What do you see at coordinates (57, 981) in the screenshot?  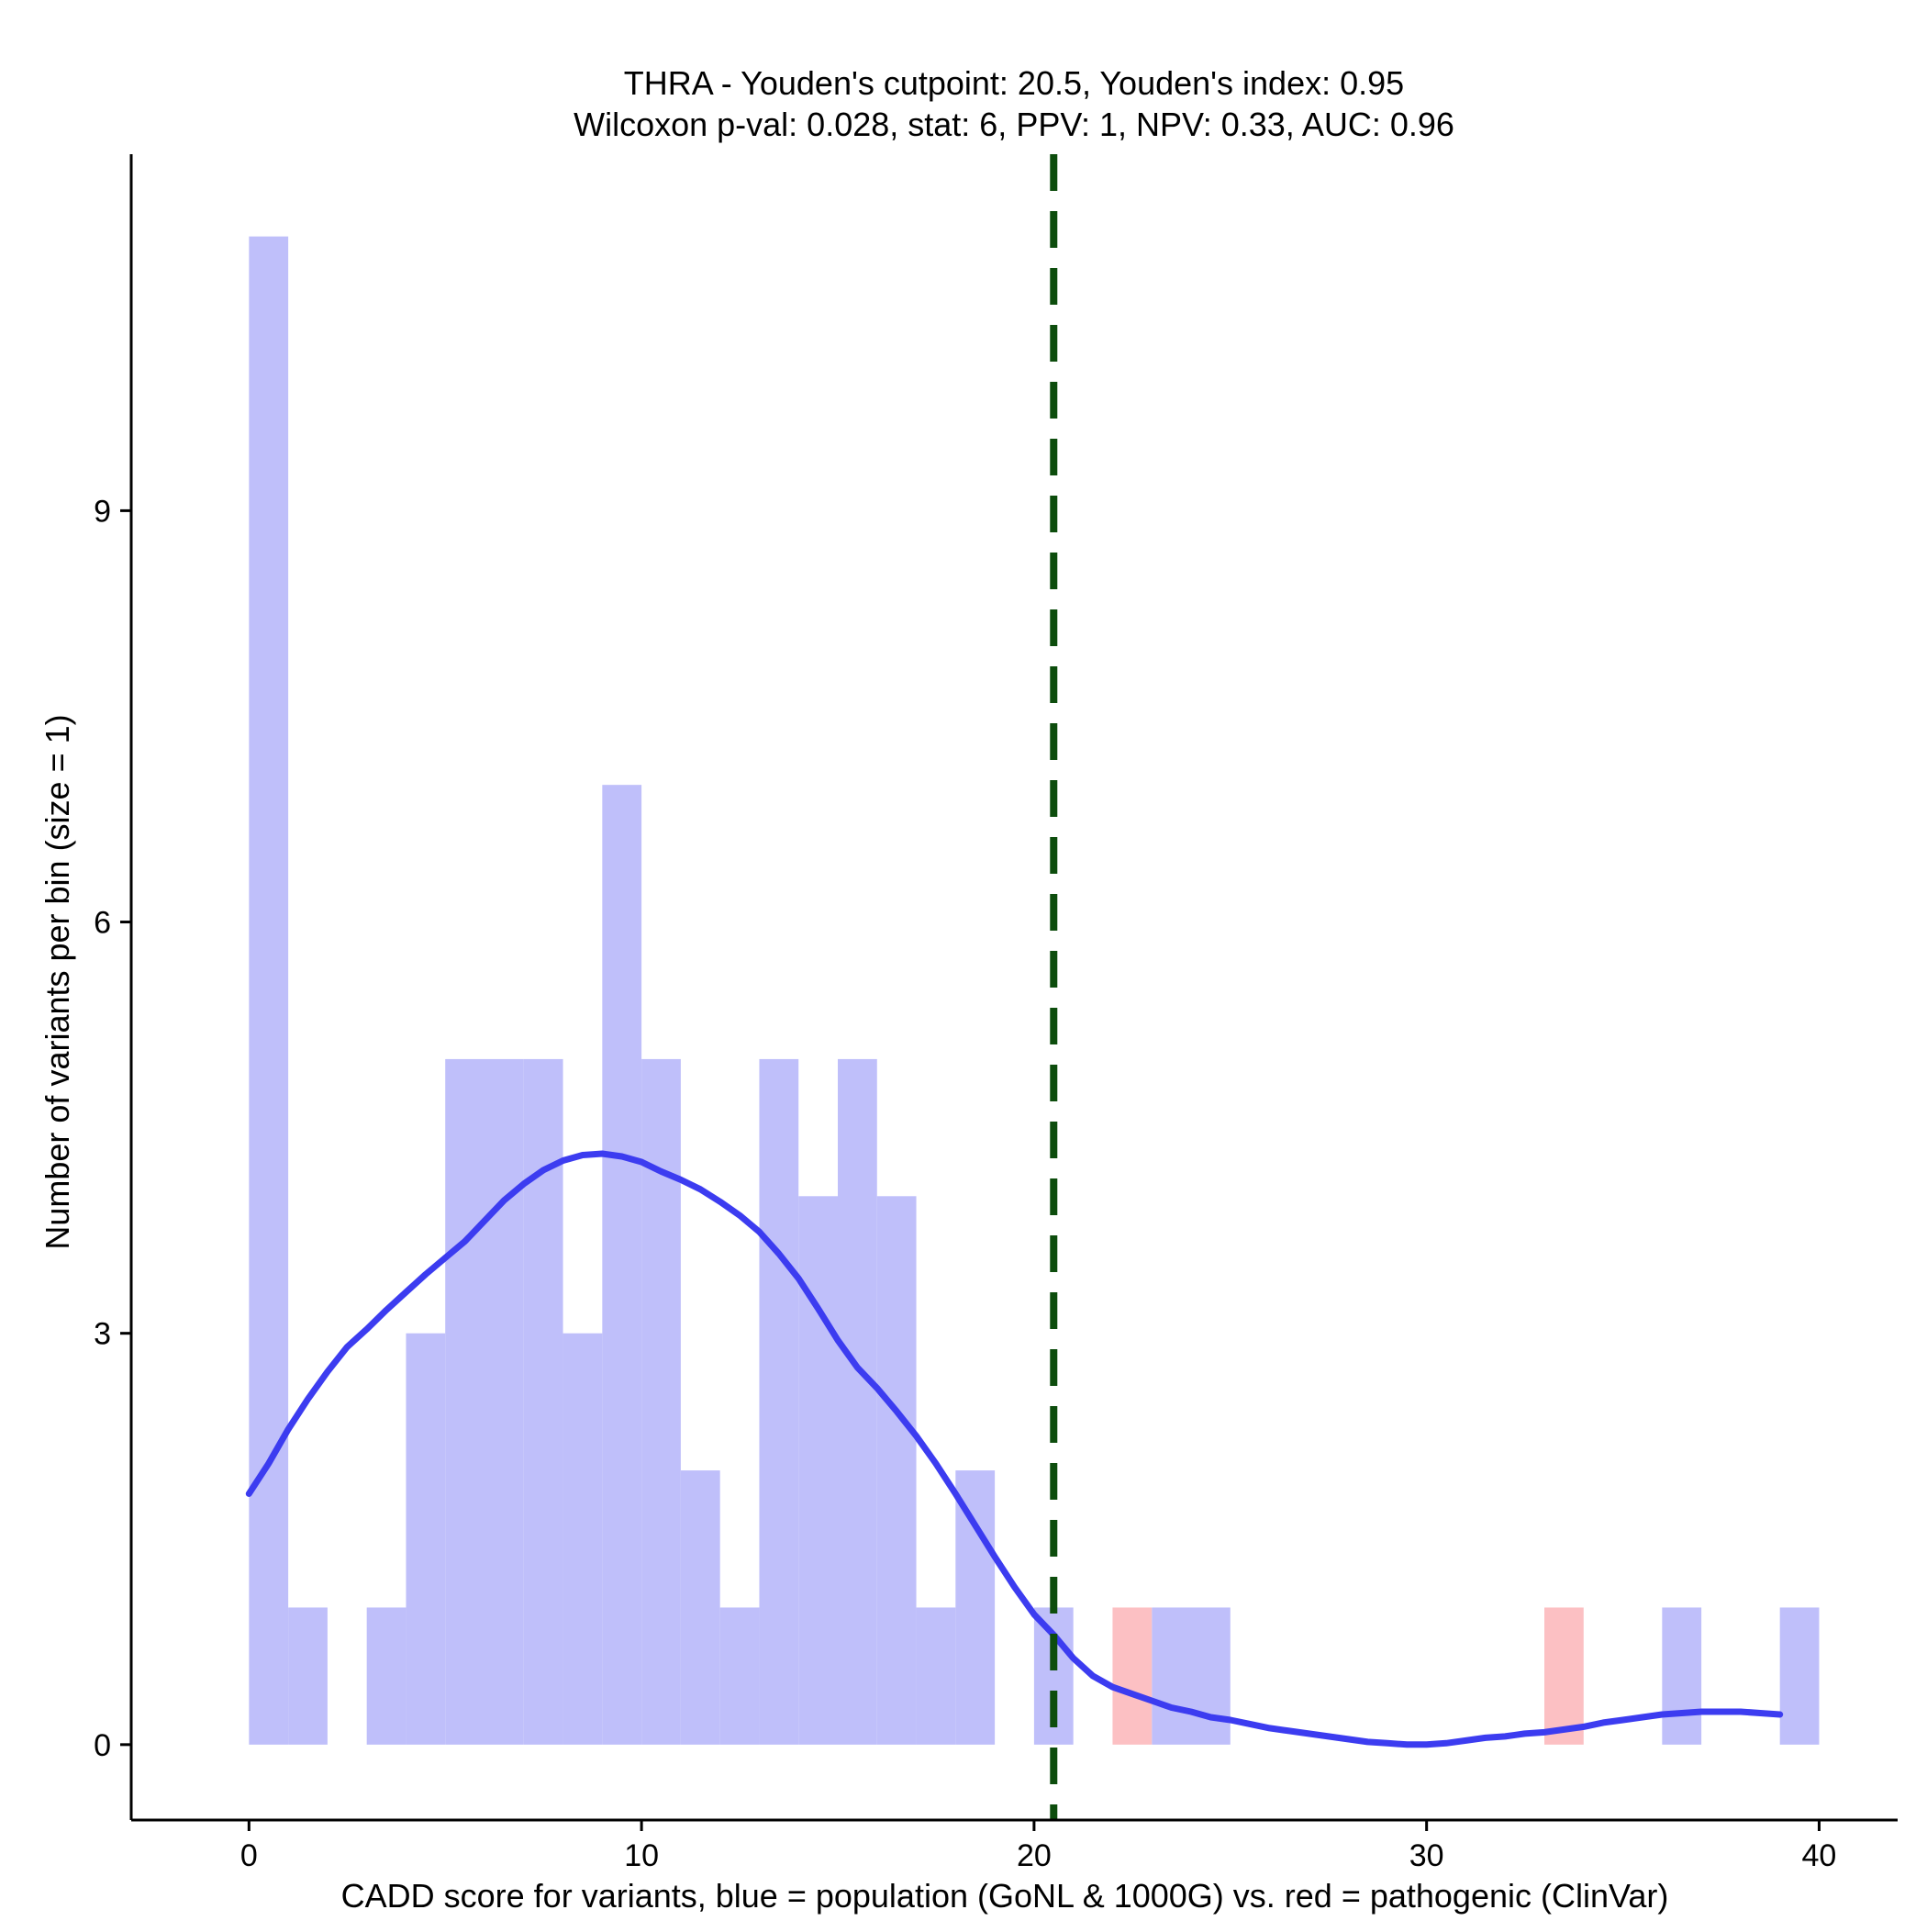 I see `y-axis-label: Number of variants per bin (size = 1)` at bounding box center [57, 981].